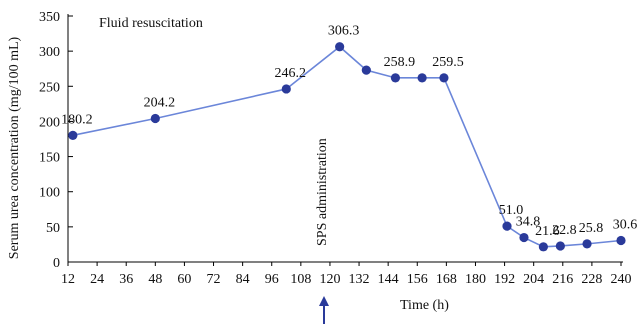 The width and height of the screenshot is (641, 326). Describe the element at coordinates (126, 279) in the screenshot. I see `x-tick-label: 36` at that location.